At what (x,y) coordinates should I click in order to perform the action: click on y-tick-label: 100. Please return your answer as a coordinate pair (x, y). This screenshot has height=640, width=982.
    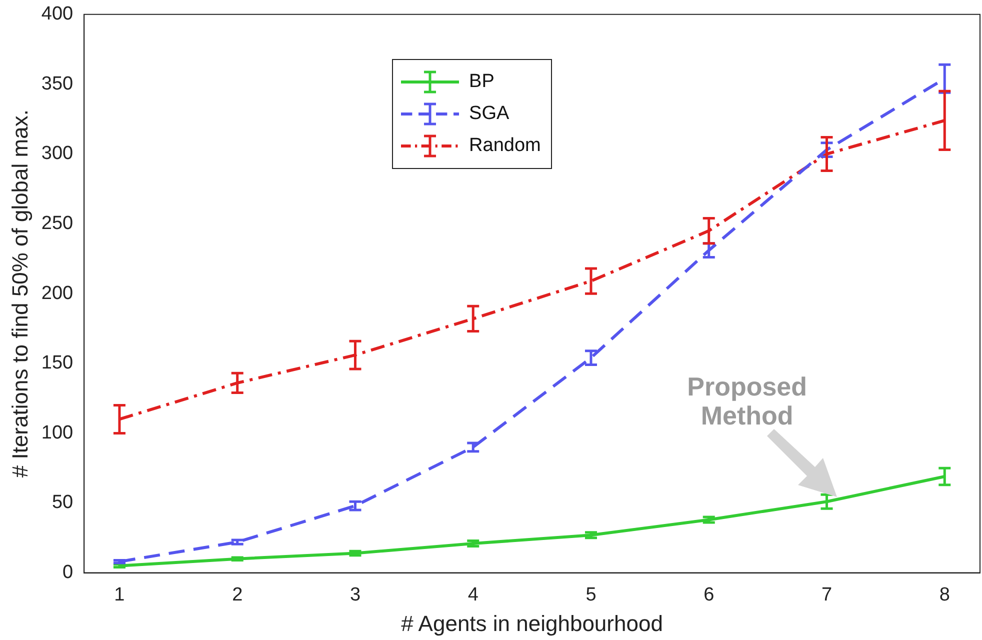
    Looking at the image, I should click on (57, 433).